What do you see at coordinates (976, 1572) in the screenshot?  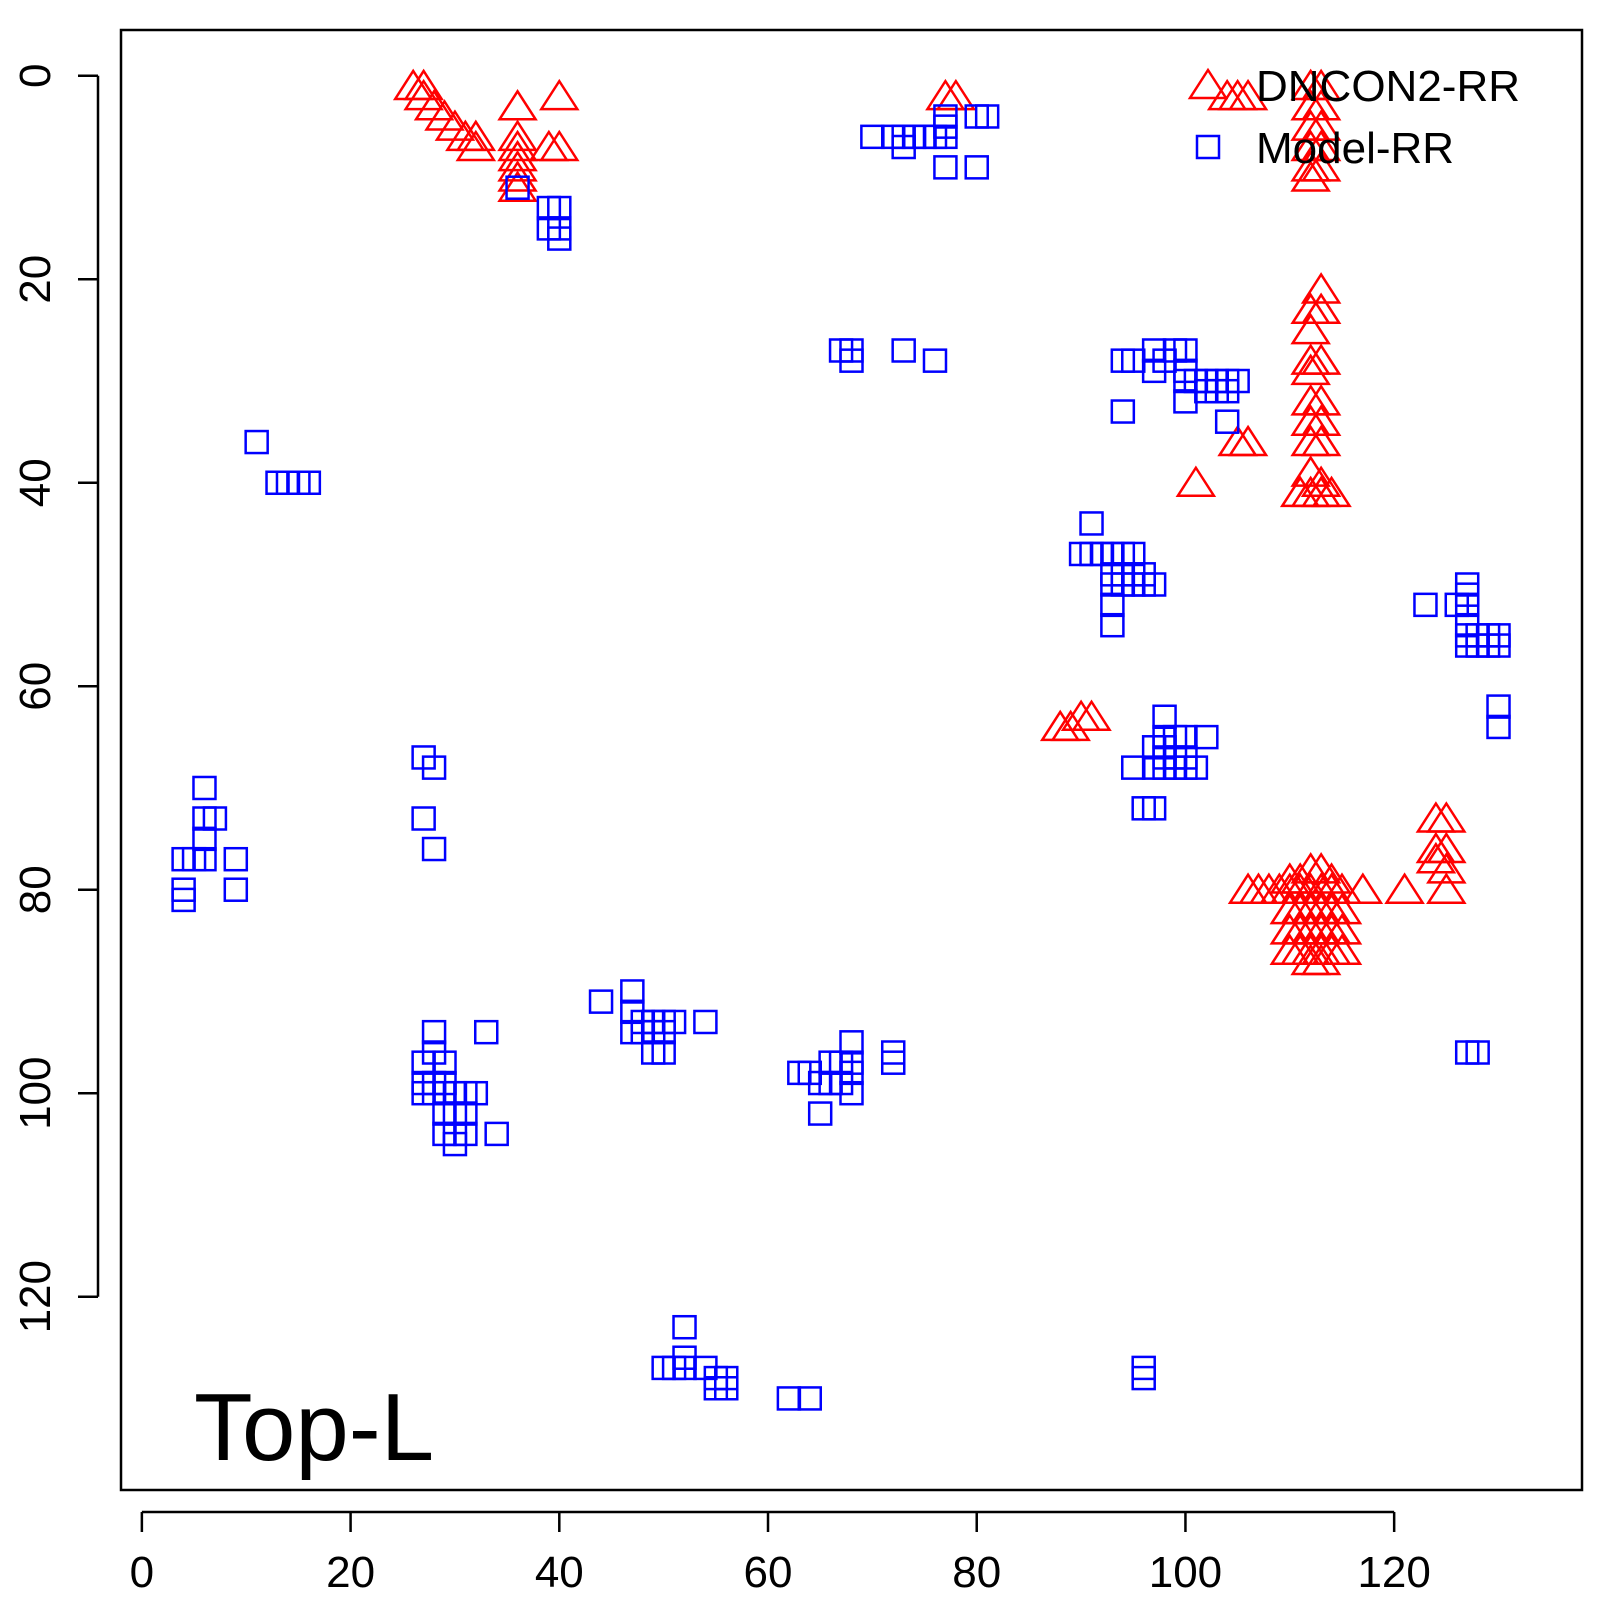 I see `x-tick-label: 80` at bounding box center [976, 1572].